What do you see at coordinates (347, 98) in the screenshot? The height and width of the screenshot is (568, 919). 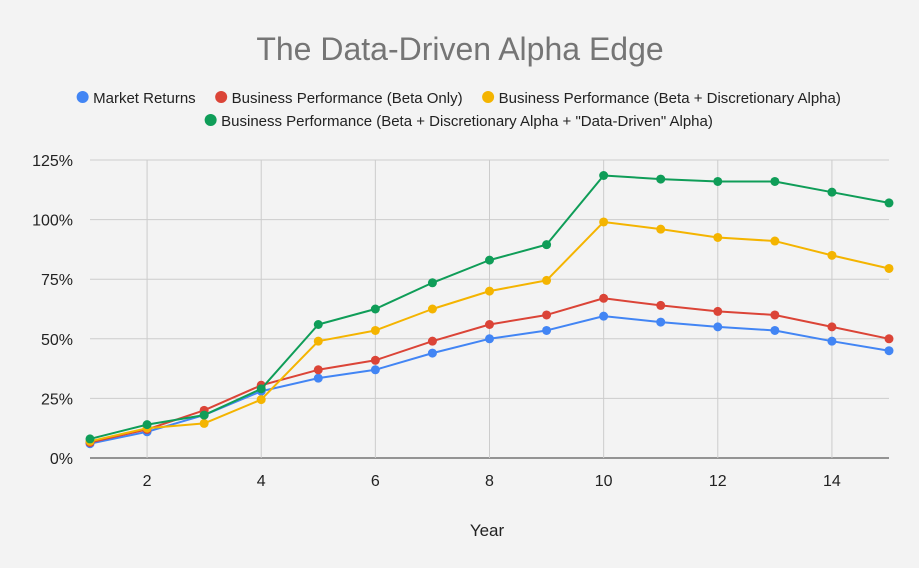 I see `legend-label: Business Performance (Beta Only)` at bounding box center [347, 98].